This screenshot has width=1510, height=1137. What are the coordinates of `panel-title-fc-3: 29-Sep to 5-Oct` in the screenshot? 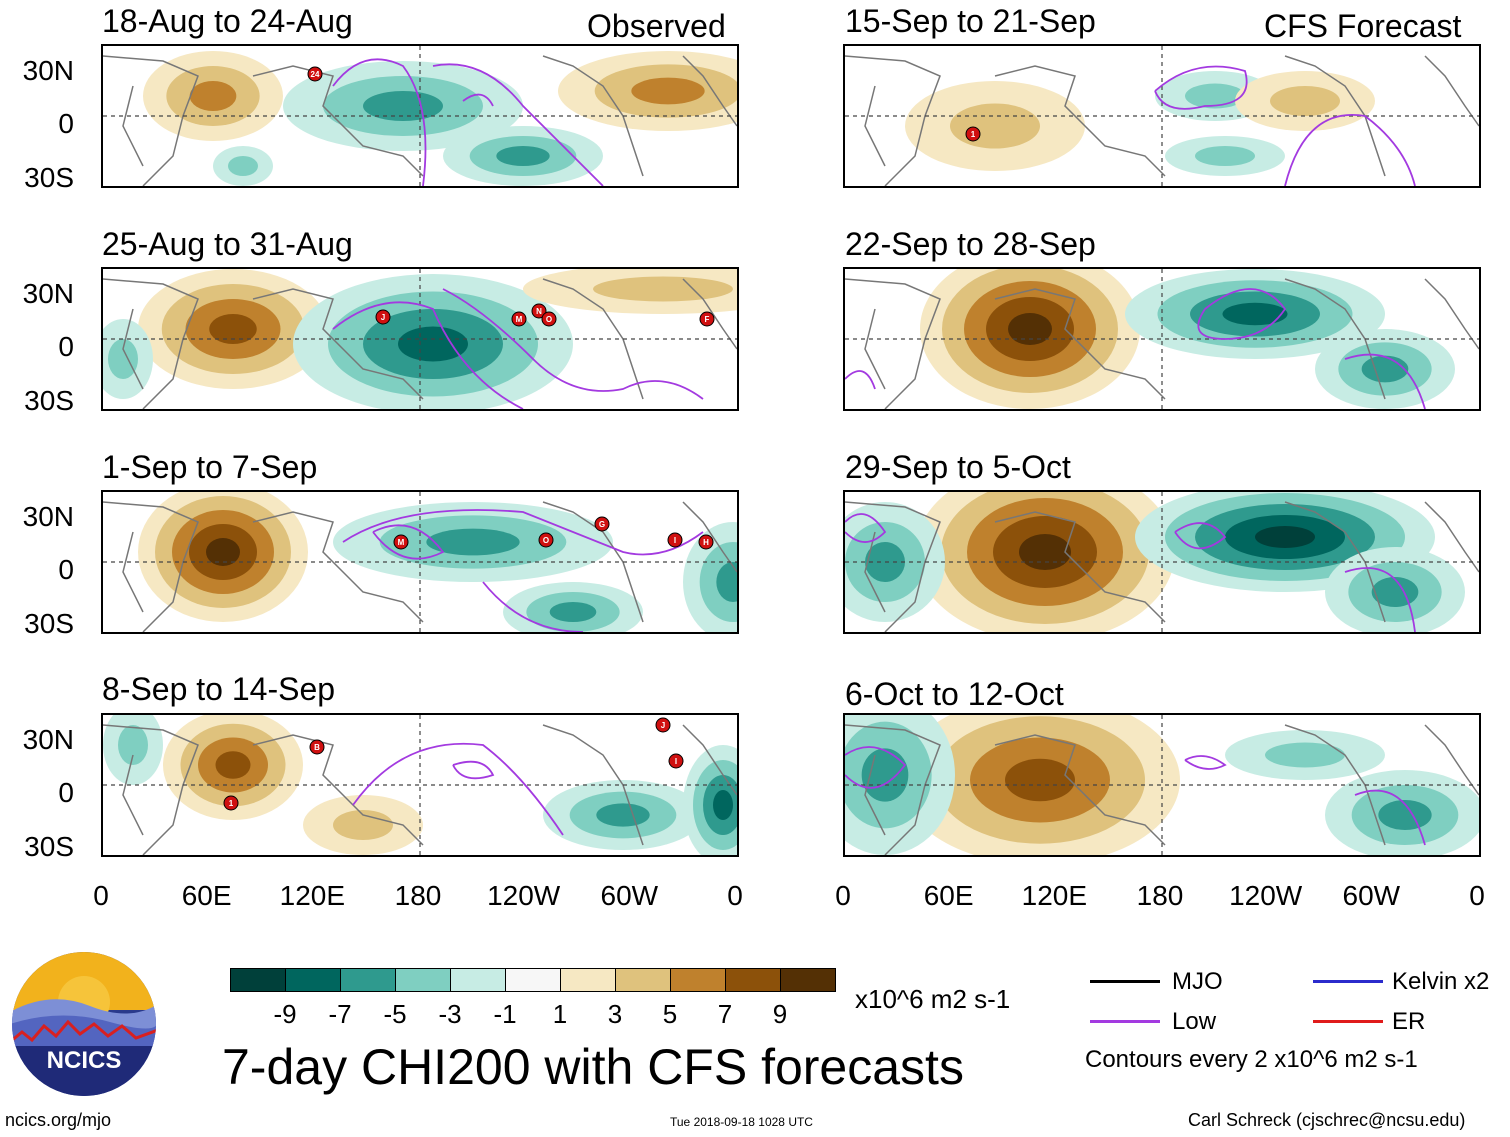 It's located at (958, 467).